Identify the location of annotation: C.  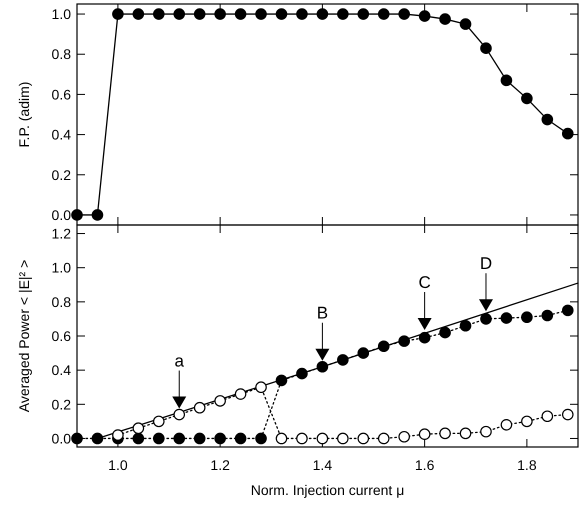
(424, 282).